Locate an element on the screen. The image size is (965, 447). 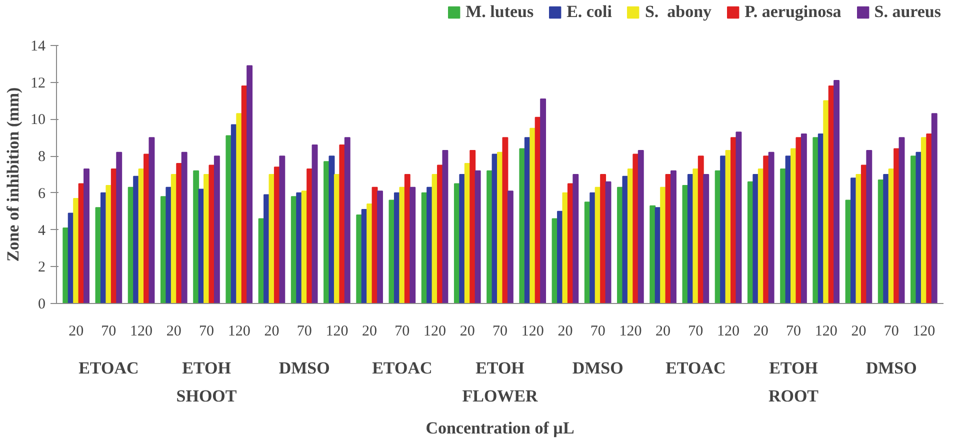
legend-label: P. aeruginosa is located at coordinates (793, 12).